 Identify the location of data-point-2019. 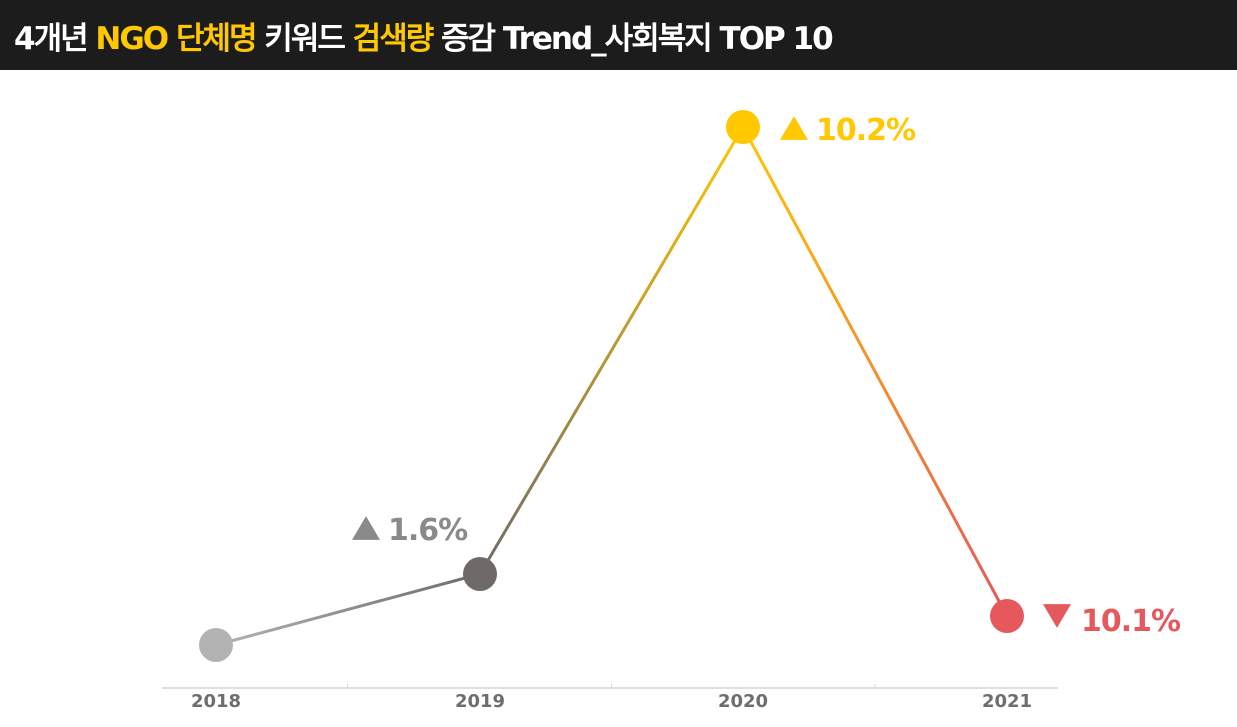
(480, 574).